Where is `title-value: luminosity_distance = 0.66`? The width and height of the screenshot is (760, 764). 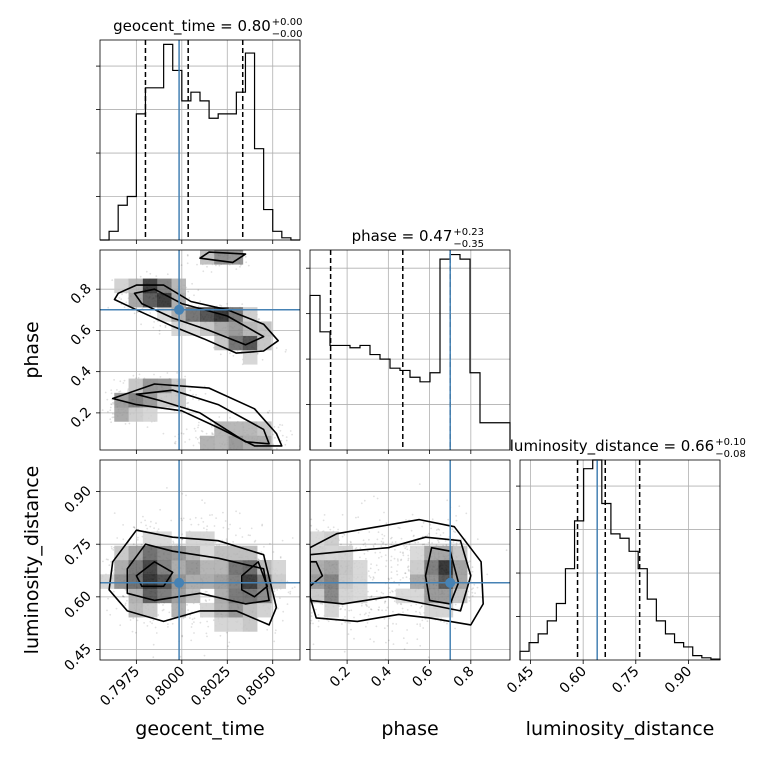 title-value: luminosity_distance = 0.66 is located at coordinates (612, 446).